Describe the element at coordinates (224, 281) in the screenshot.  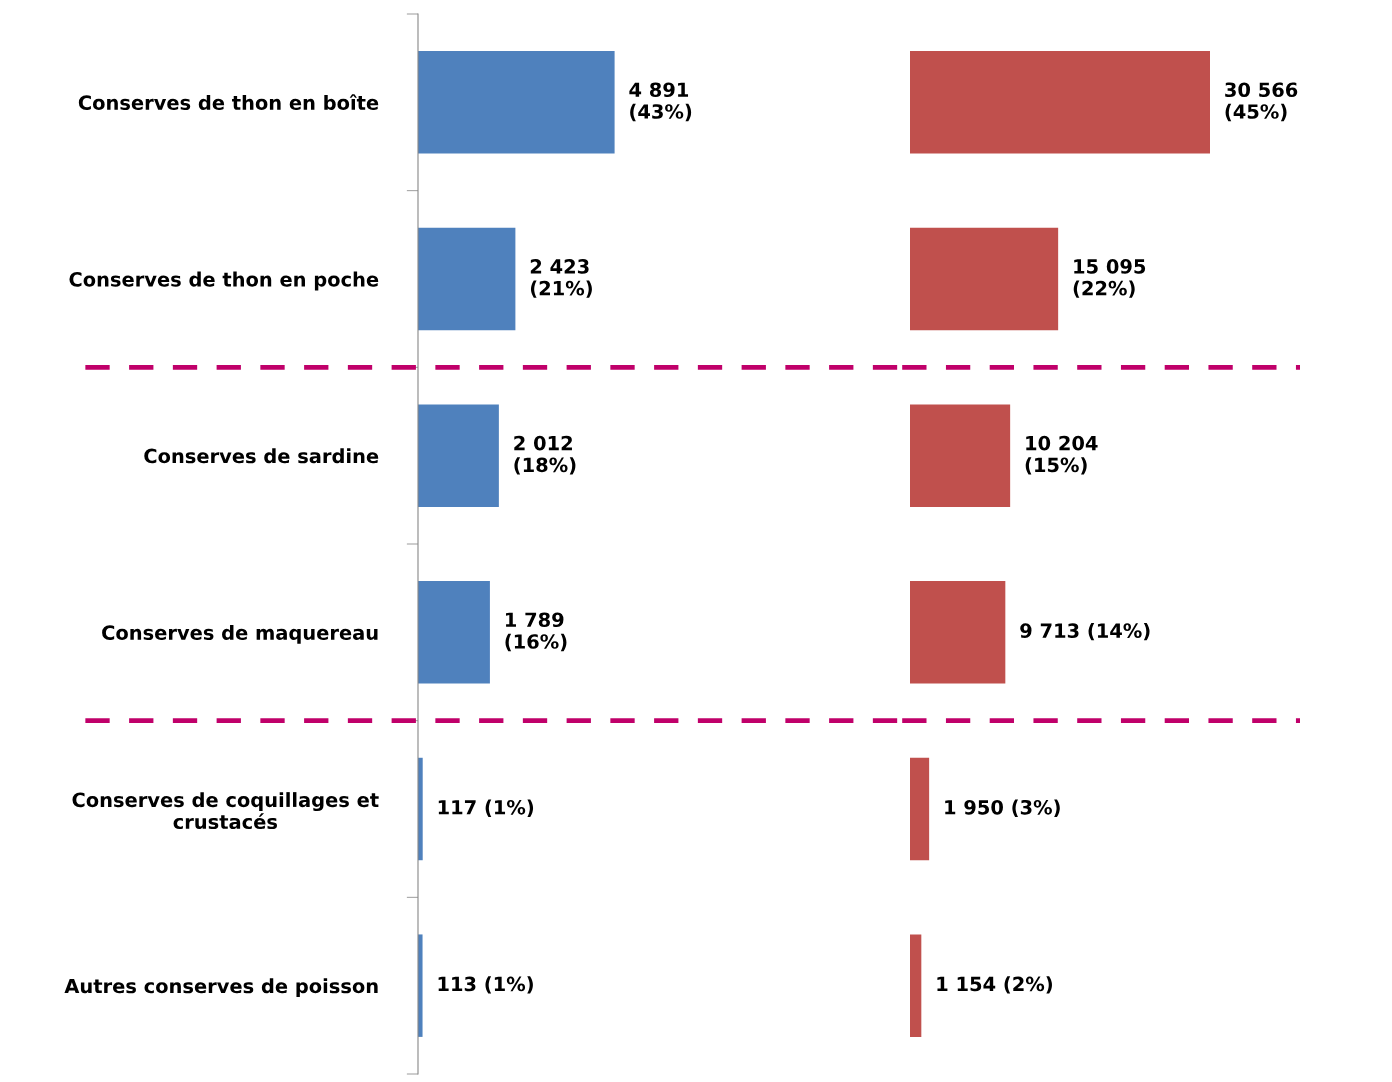
I see `y-tick-label: Conserves de thon en poche` at that location.